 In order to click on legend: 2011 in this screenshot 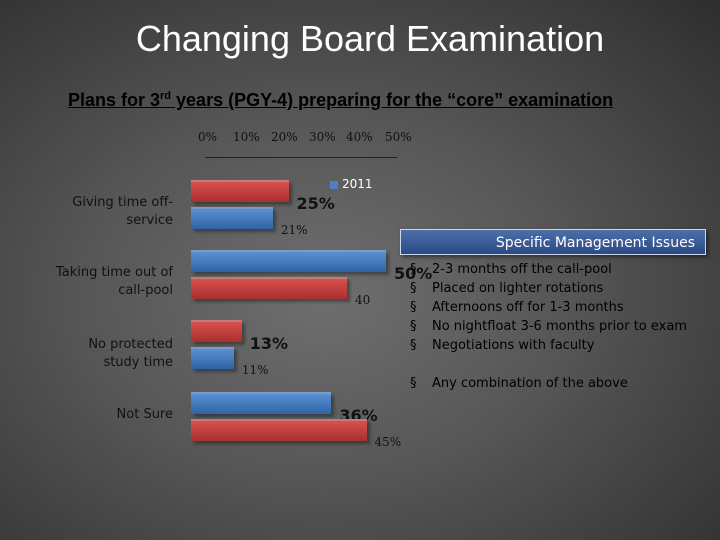, I will do `click(351, 184)`.